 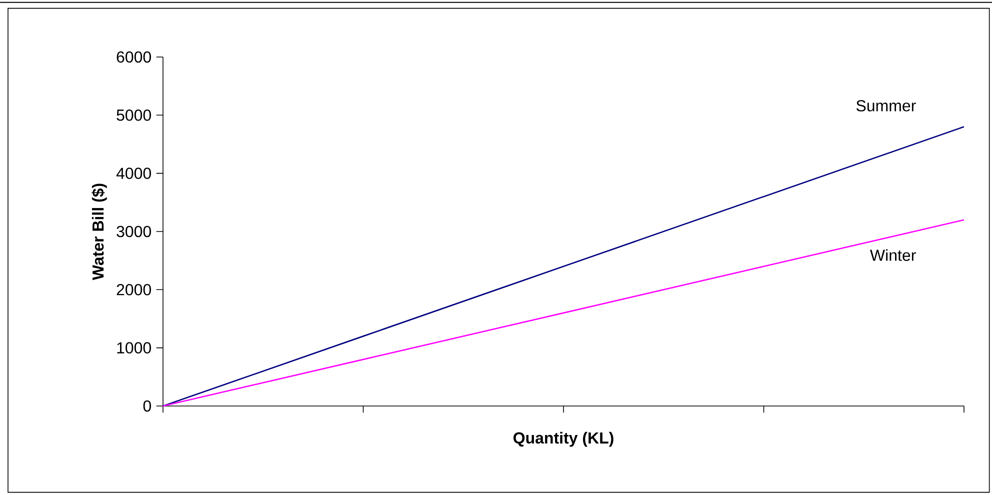 I want to click on y-tick-label: 0, so click(x=147, y=406).